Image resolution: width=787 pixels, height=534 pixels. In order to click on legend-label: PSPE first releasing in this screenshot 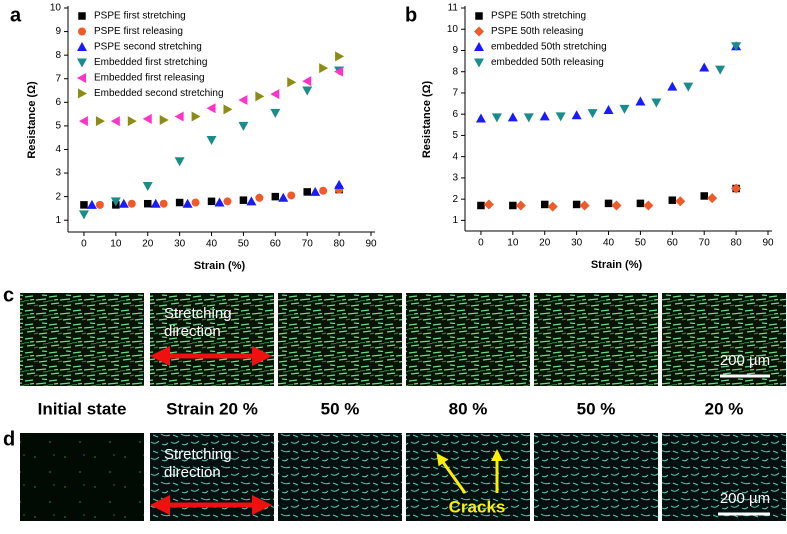, I will do `click(138, 31)`.